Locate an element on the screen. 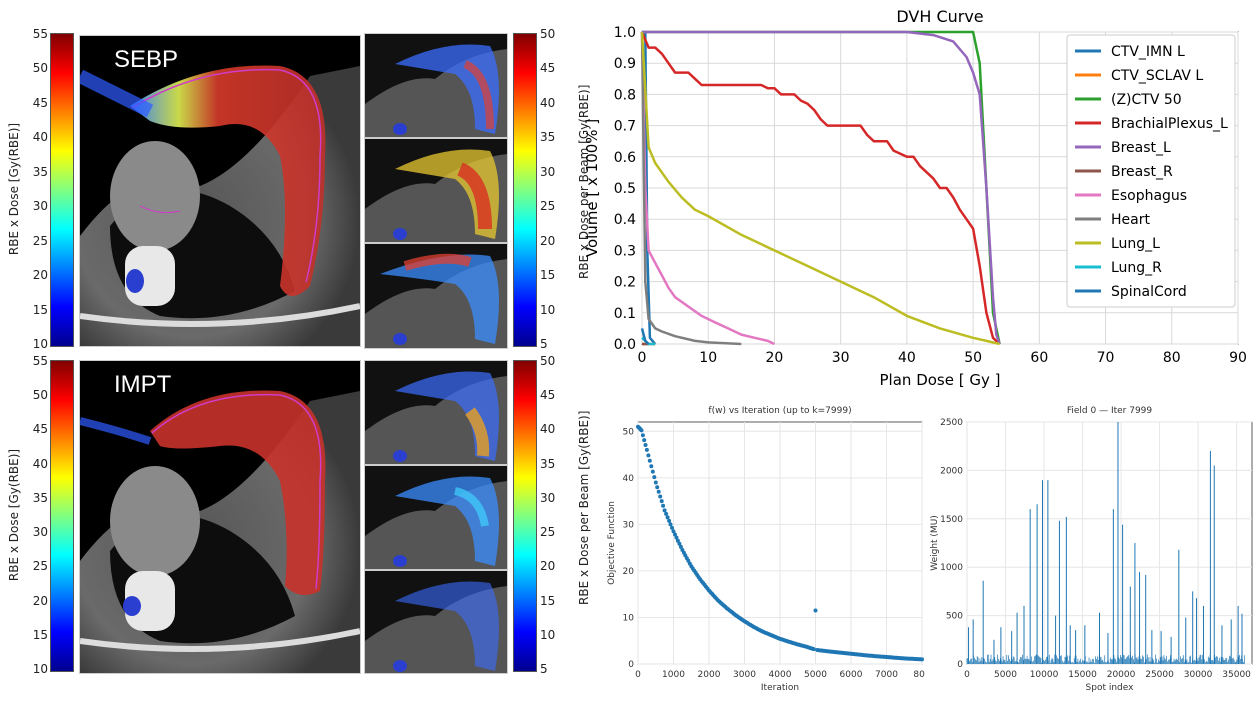 The image size is (1258, 702). objective-ytick-label: 20 is located at coordinates (629, 572).